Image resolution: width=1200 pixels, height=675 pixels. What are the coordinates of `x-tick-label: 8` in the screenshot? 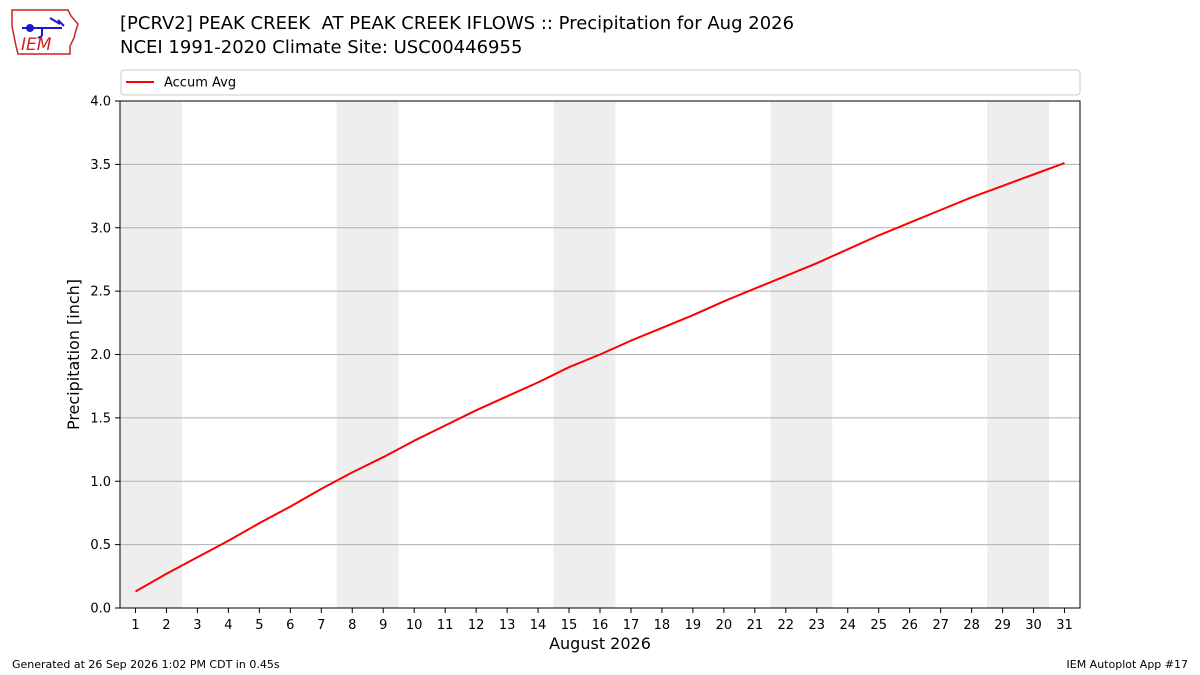 It's located at (352, 625).